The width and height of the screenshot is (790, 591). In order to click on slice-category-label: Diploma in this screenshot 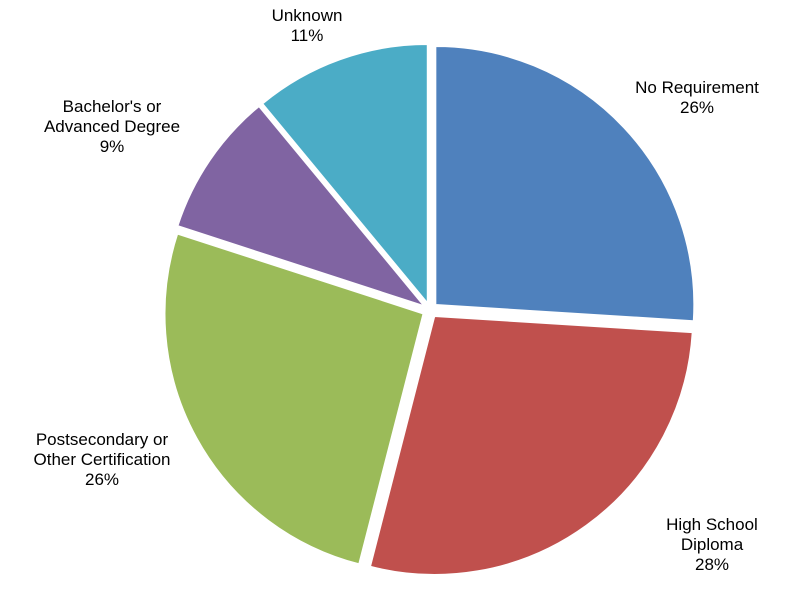, I will do `click(712, 544)`.